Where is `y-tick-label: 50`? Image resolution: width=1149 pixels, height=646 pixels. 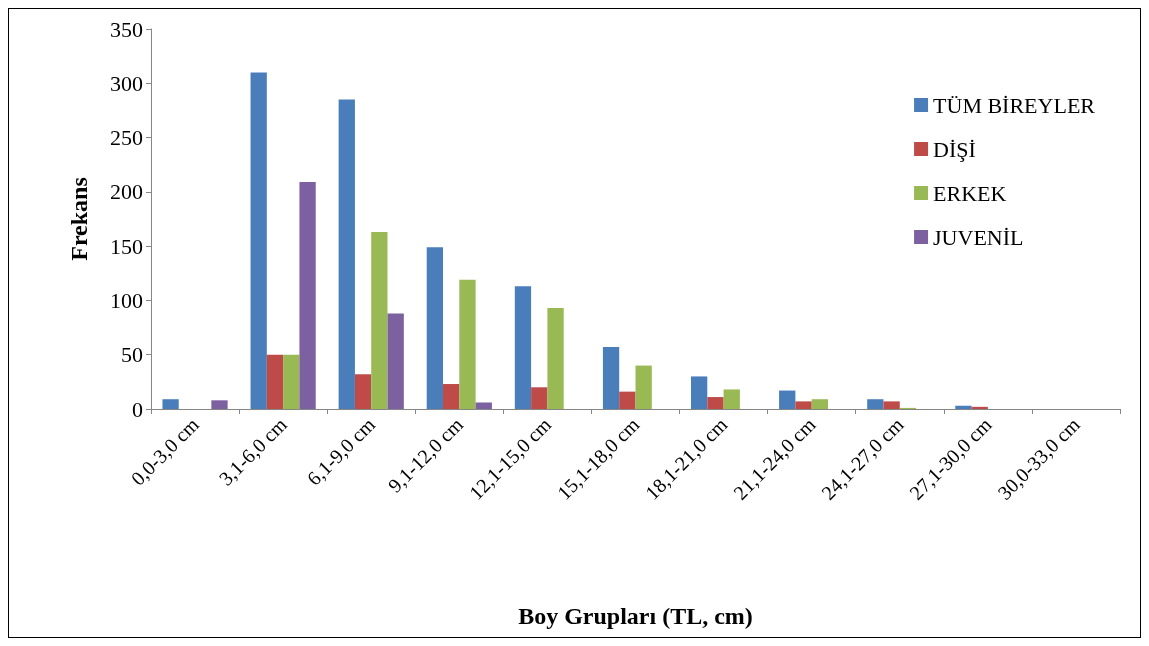
y-tick-label: 50 is located at coordinates (132, 355).